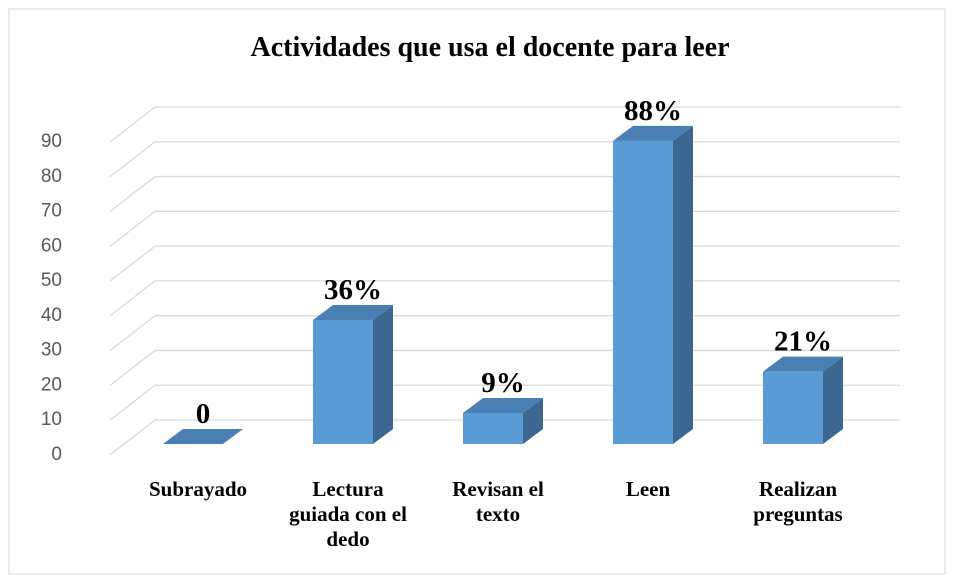 The image size is (955, 580). I want to click on y-tick-label: 20, so click(51, 384).